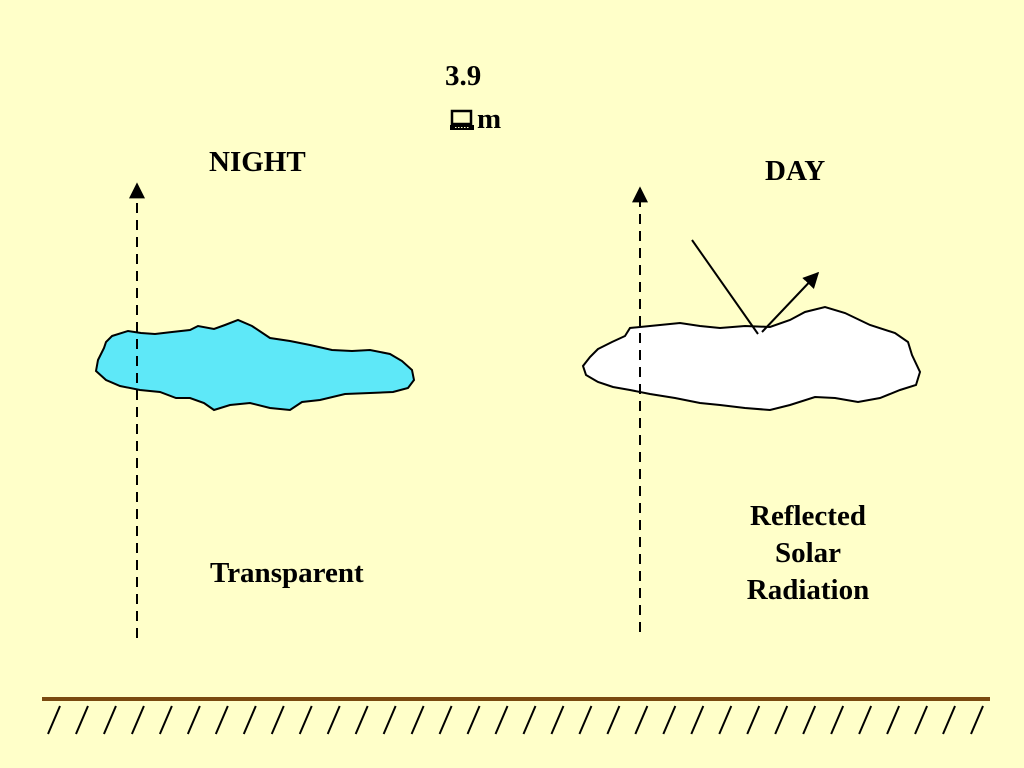 This screenshot has width=1024, height=768. Describe the element at coordinates (462, 119) in the screenshot. I see `micro-symbol-box-icon` at that location.